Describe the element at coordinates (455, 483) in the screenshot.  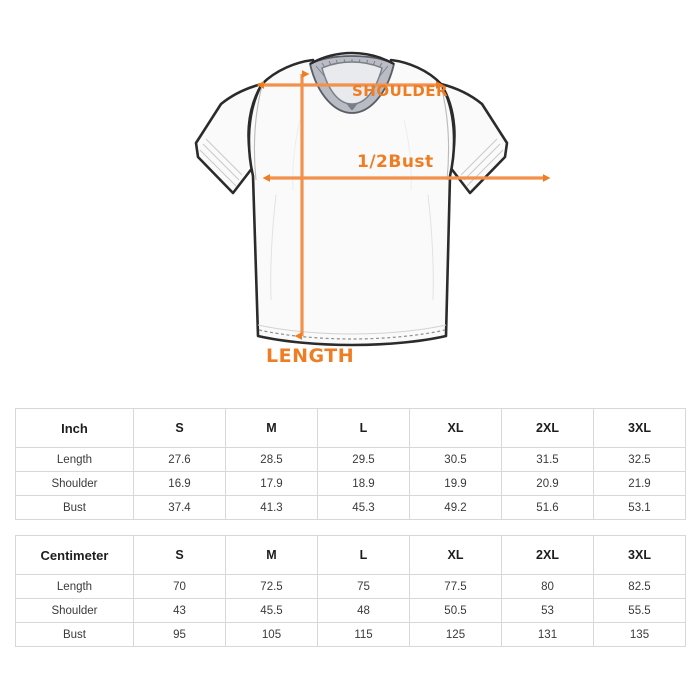
I see `cell-value: 19.9` at that location.